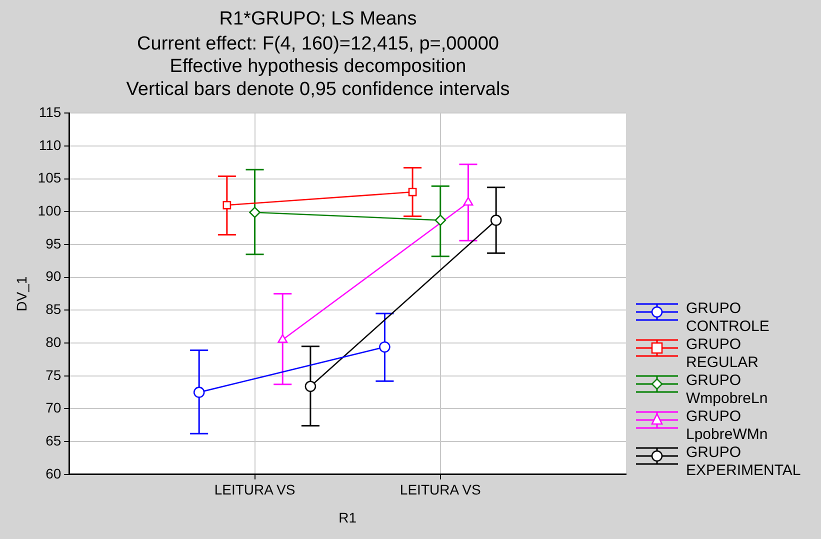 The width and height of the screenshot is (821, 539). I want to click on legend-label: GRUPO REGULAR, so click(723, 354).